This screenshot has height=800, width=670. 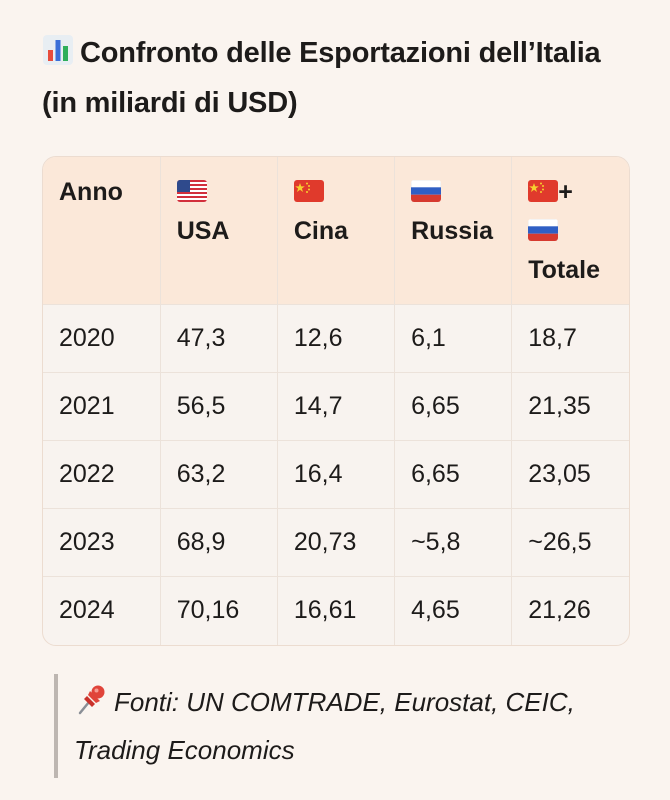 I want to click on table-cell-china: 16,4, so click(x=336, y=474).